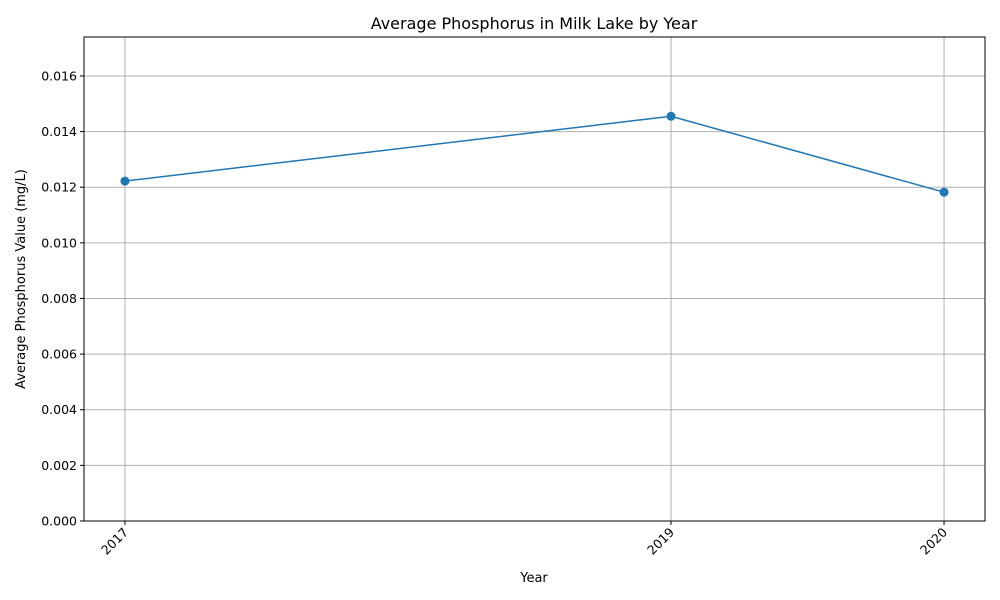 The image size is (1000, 600). Describe the element at coordinates (59, 75) in the screenshot. I see `y-tick-label: 0.016` at that location.